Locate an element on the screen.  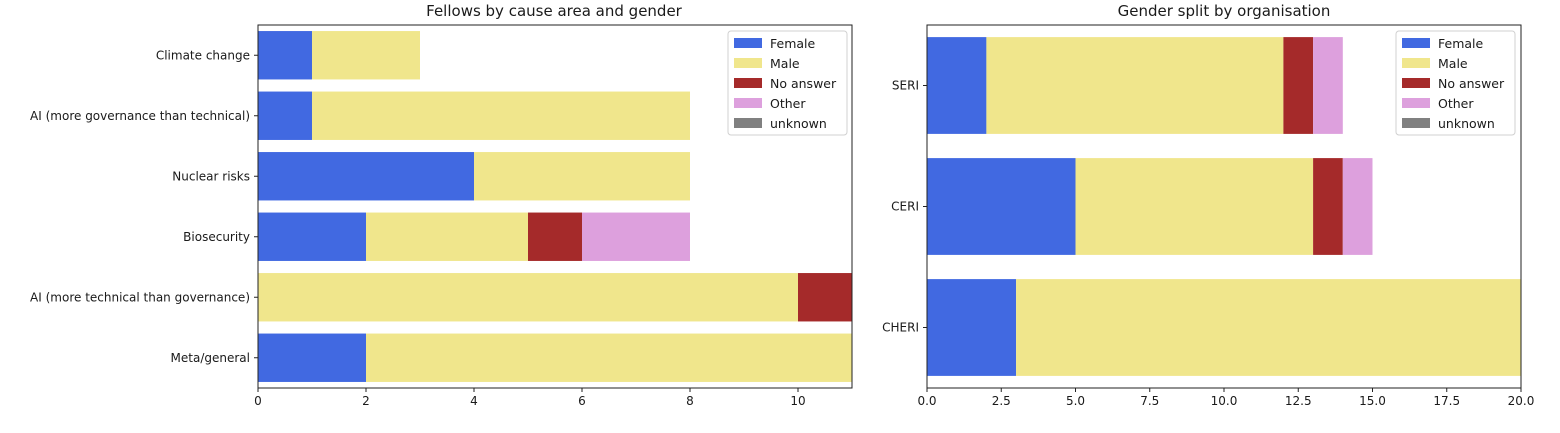
bar-ceri-male is located at coordinates (1194, 206).